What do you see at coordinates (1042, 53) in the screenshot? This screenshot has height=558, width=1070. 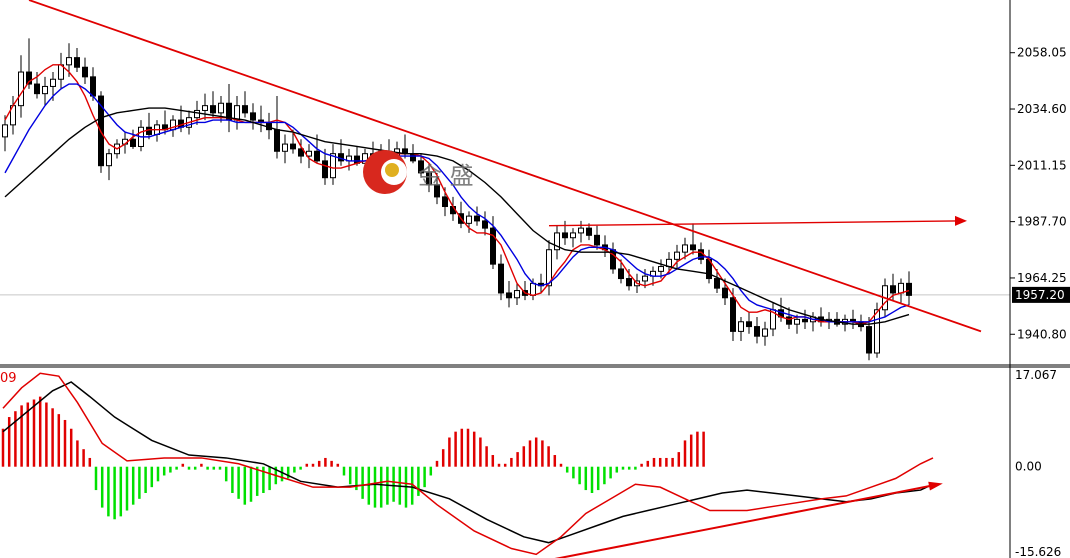 I see `price-tick-label: 2058.05` at bounding box center [1042, 53].